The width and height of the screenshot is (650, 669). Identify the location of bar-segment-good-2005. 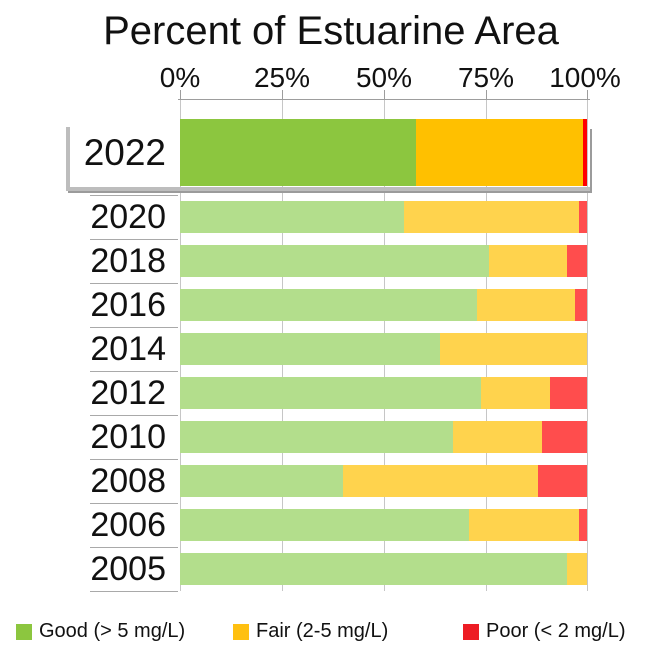
(373, 569).